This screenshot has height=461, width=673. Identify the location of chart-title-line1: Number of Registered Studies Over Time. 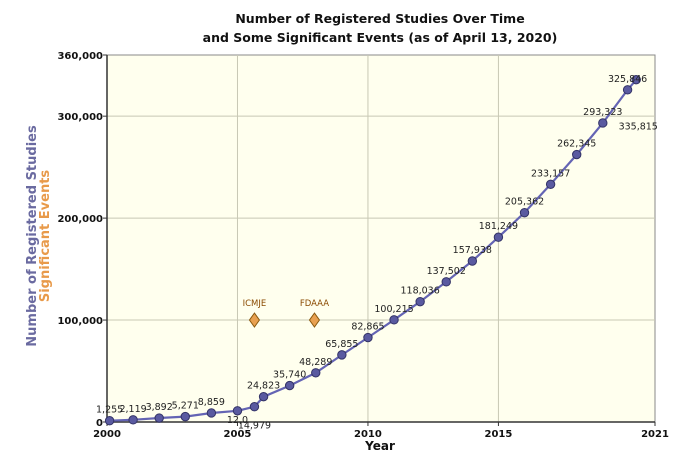
(379, 18).